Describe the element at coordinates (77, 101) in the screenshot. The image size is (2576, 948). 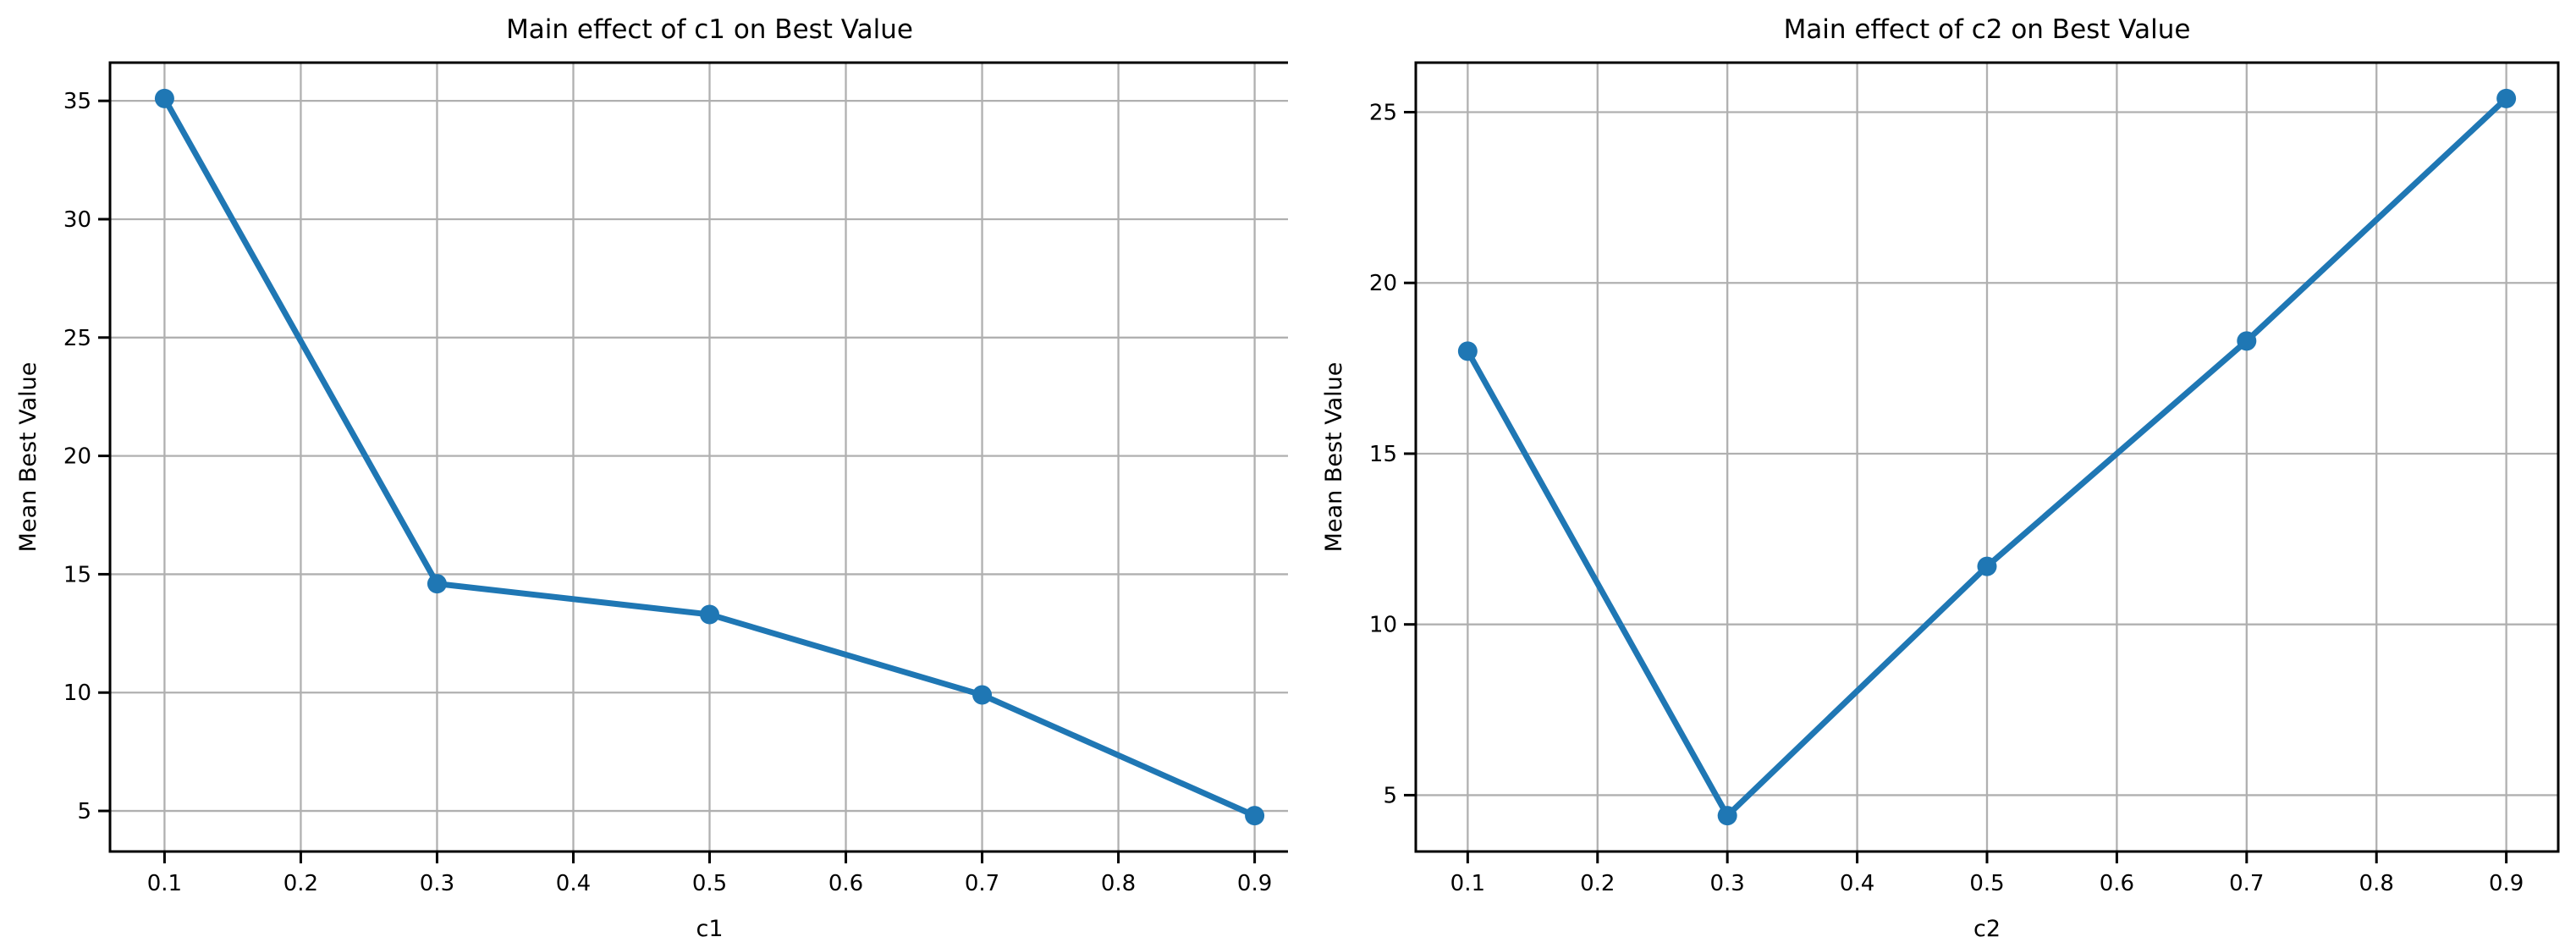
I see `y-tick-label: 35` at that location.